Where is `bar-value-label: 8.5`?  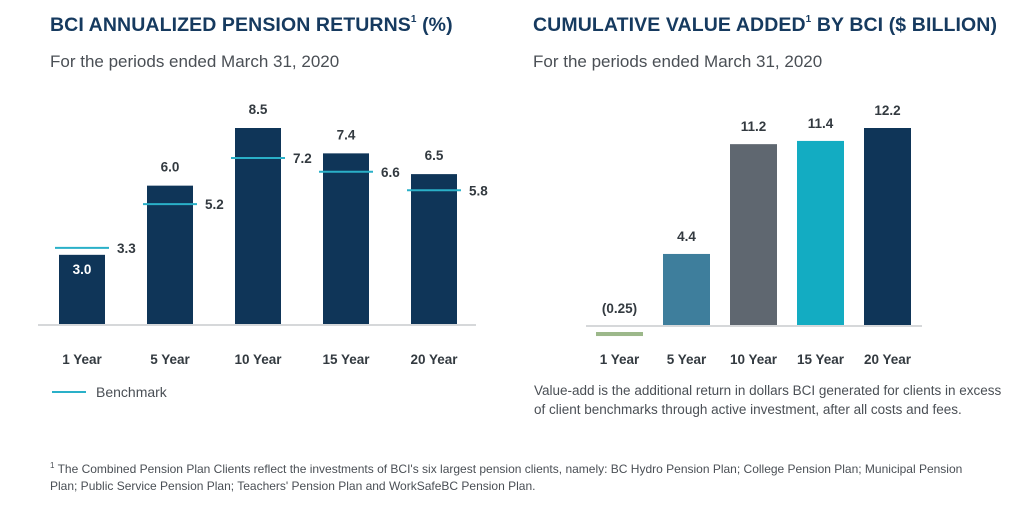 bar-value-label: 8.5 is located at coordinates (258, 109).